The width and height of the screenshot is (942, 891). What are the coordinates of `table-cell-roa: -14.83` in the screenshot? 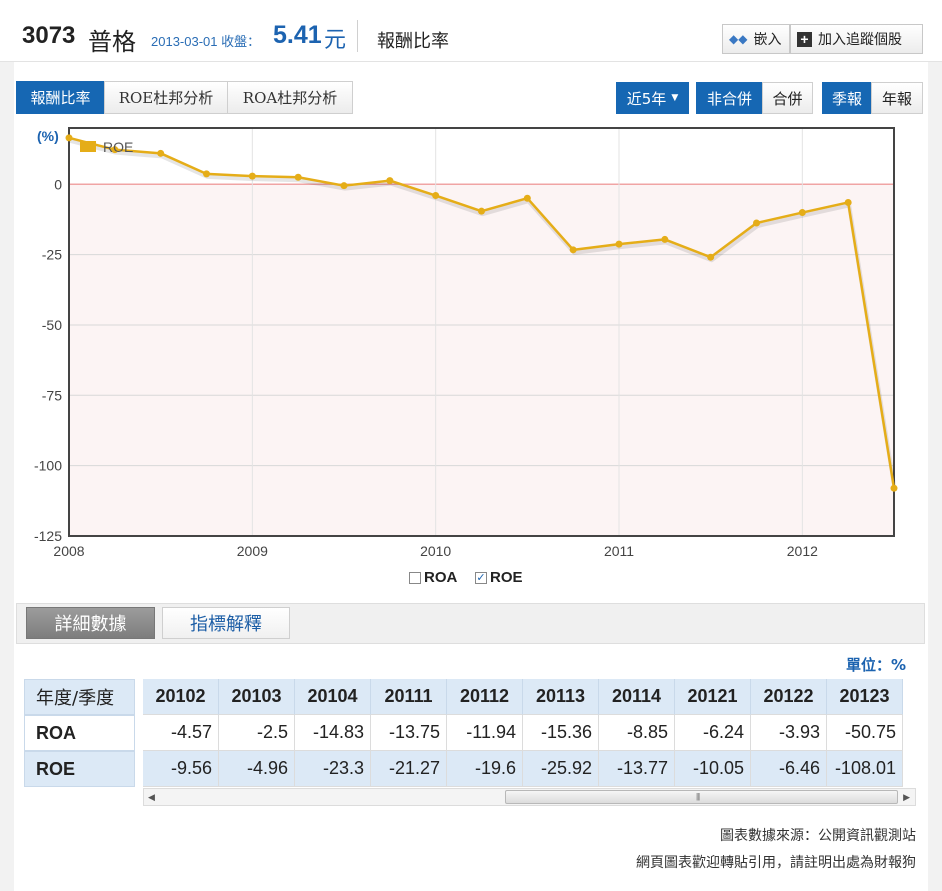 It's located at (333, 733).